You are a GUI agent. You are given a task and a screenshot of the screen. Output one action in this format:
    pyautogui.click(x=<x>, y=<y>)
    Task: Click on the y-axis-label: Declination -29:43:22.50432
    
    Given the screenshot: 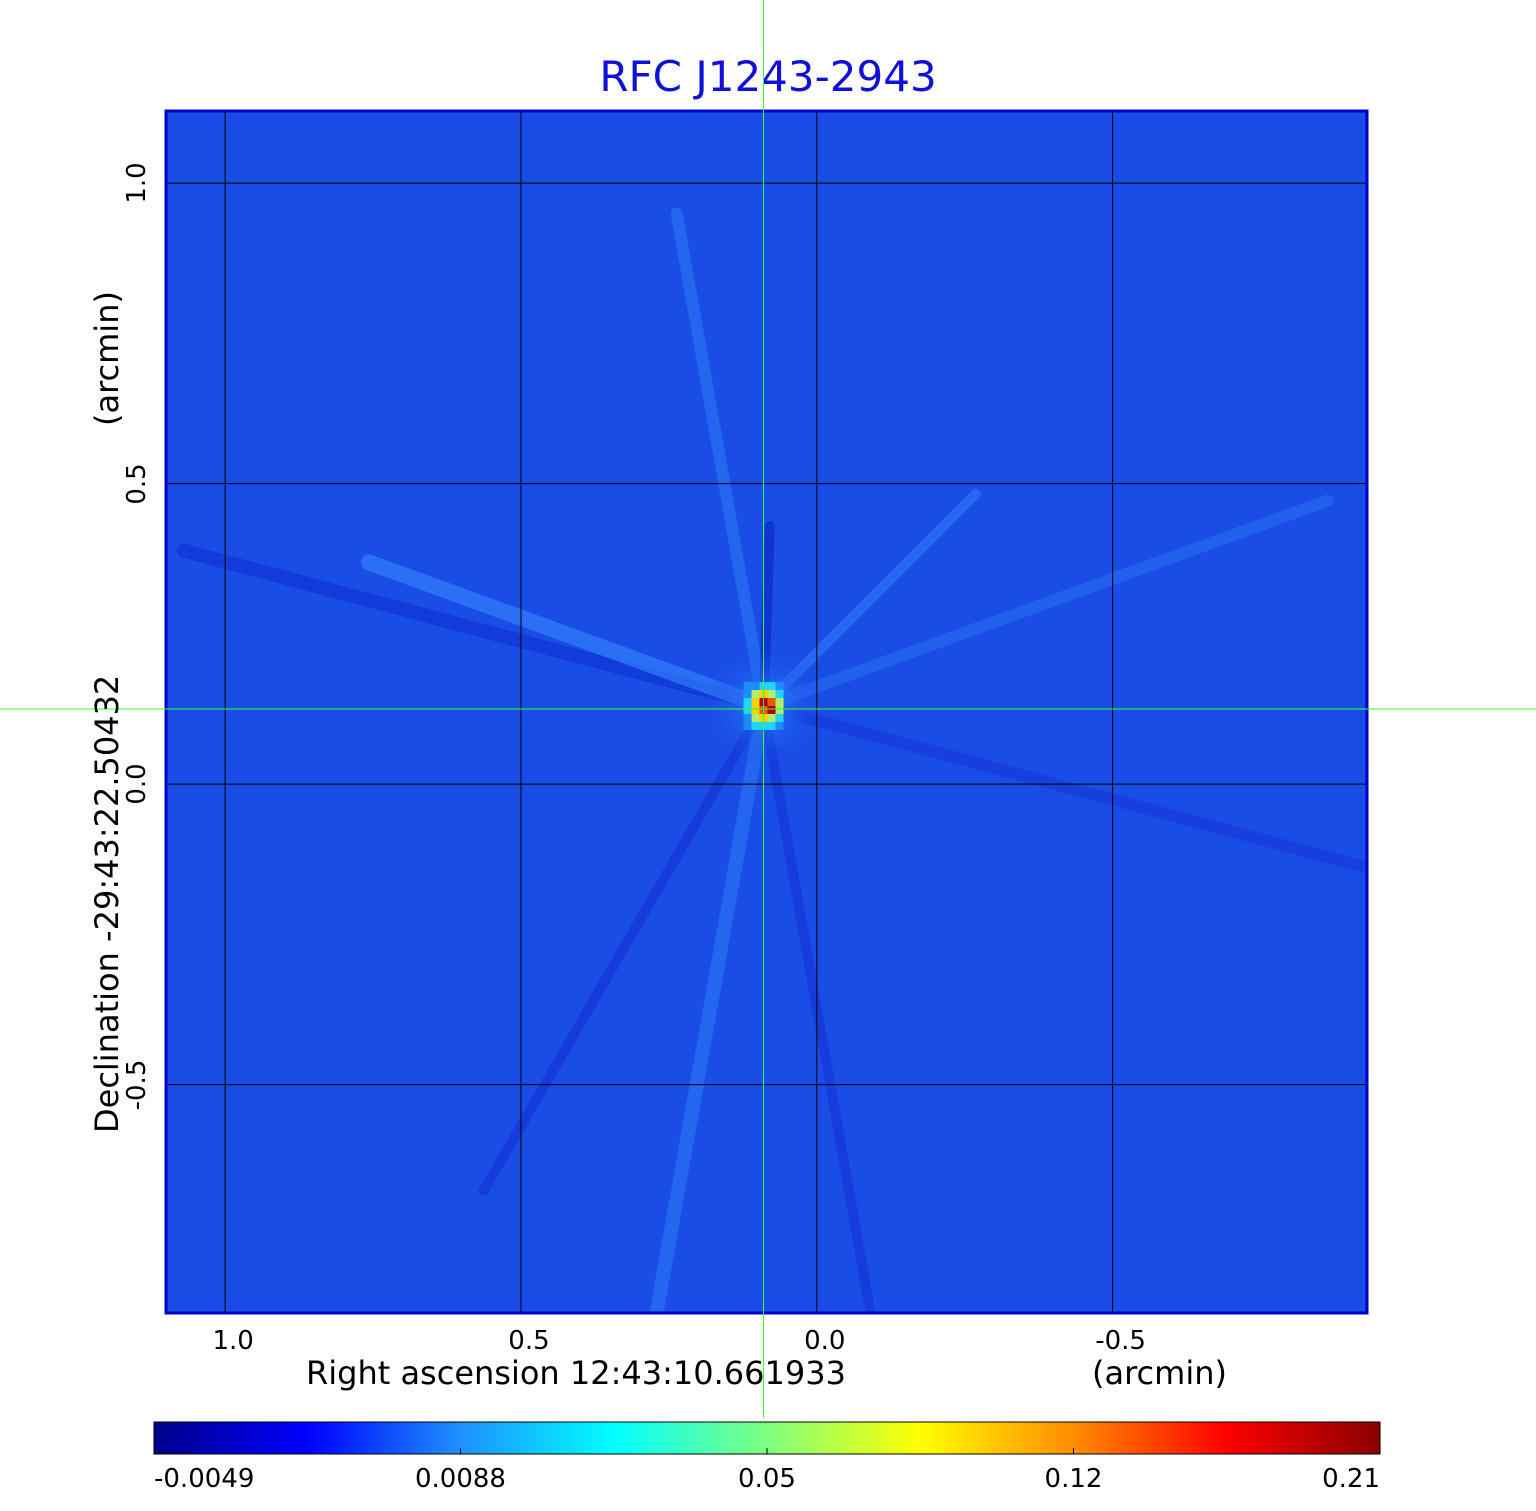 What is the action you would take?
    pyautogui.click(x=107, y=903)
    